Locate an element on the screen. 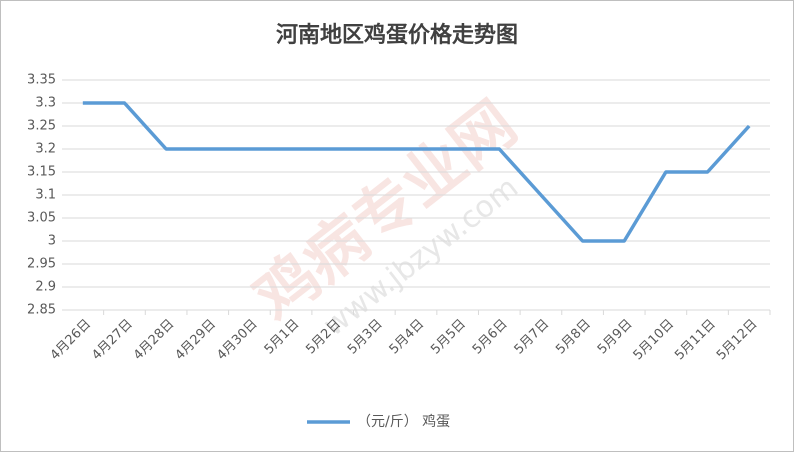 Image resolution: width=794 pixels, height=452 pixels. y-tick-label: 3.3 is located at coordinates (45, 103).